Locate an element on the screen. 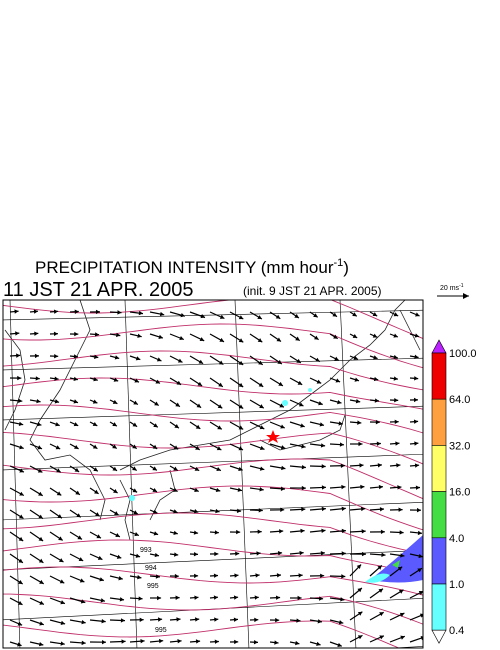 This screenshot has width=500, height=650. coastline is located at coordinates (302, 432).